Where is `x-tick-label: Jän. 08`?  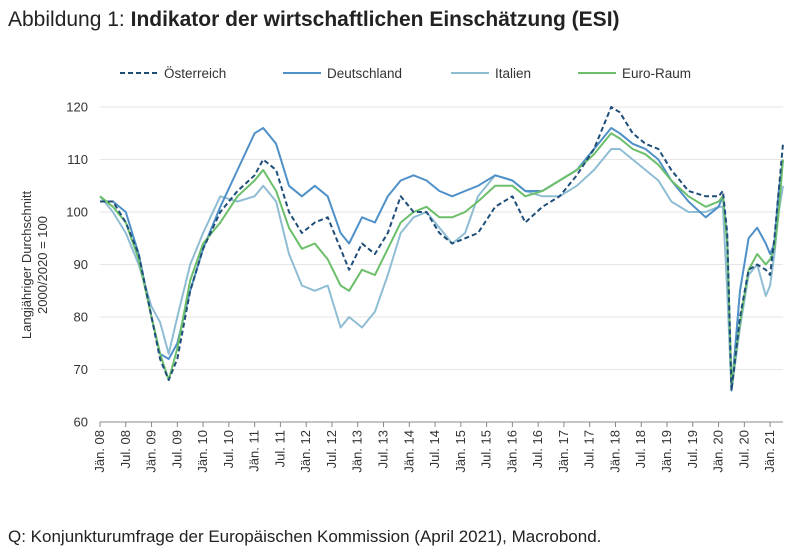
x-tick-label: Jän. 08 is located at coordinates (99, 451).